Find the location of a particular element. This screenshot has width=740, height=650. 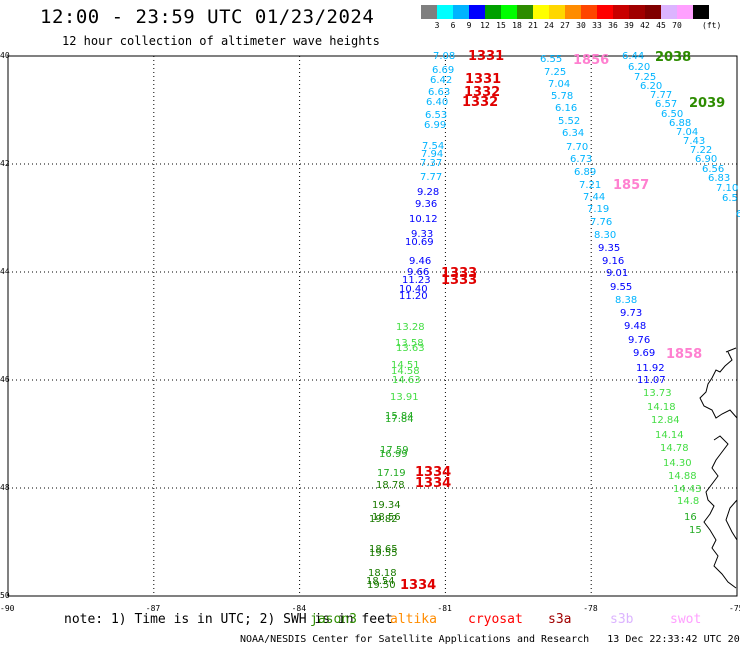

color-scale-label: 3 is located at coordinates (437, 25).